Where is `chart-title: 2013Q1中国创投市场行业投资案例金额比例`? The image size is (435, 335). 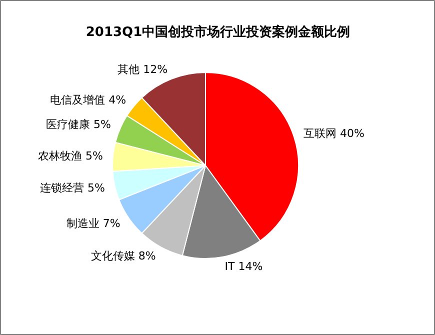 chart-title: 2013Q1中国创投市场行业投资案例金额比例 is located at coordinates (218, 32).